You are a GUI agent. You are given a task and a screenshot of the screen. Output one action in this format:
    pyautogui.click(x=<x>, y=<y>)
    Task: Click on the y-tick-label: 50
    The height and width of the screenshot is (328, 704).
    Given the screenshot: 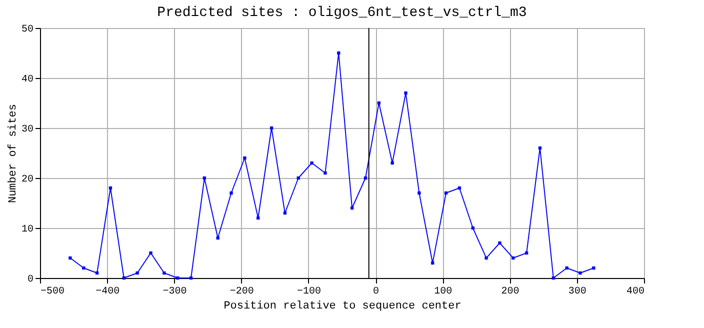 What is the action you would take?
    pyautogui.click(x=27, y=30)
    